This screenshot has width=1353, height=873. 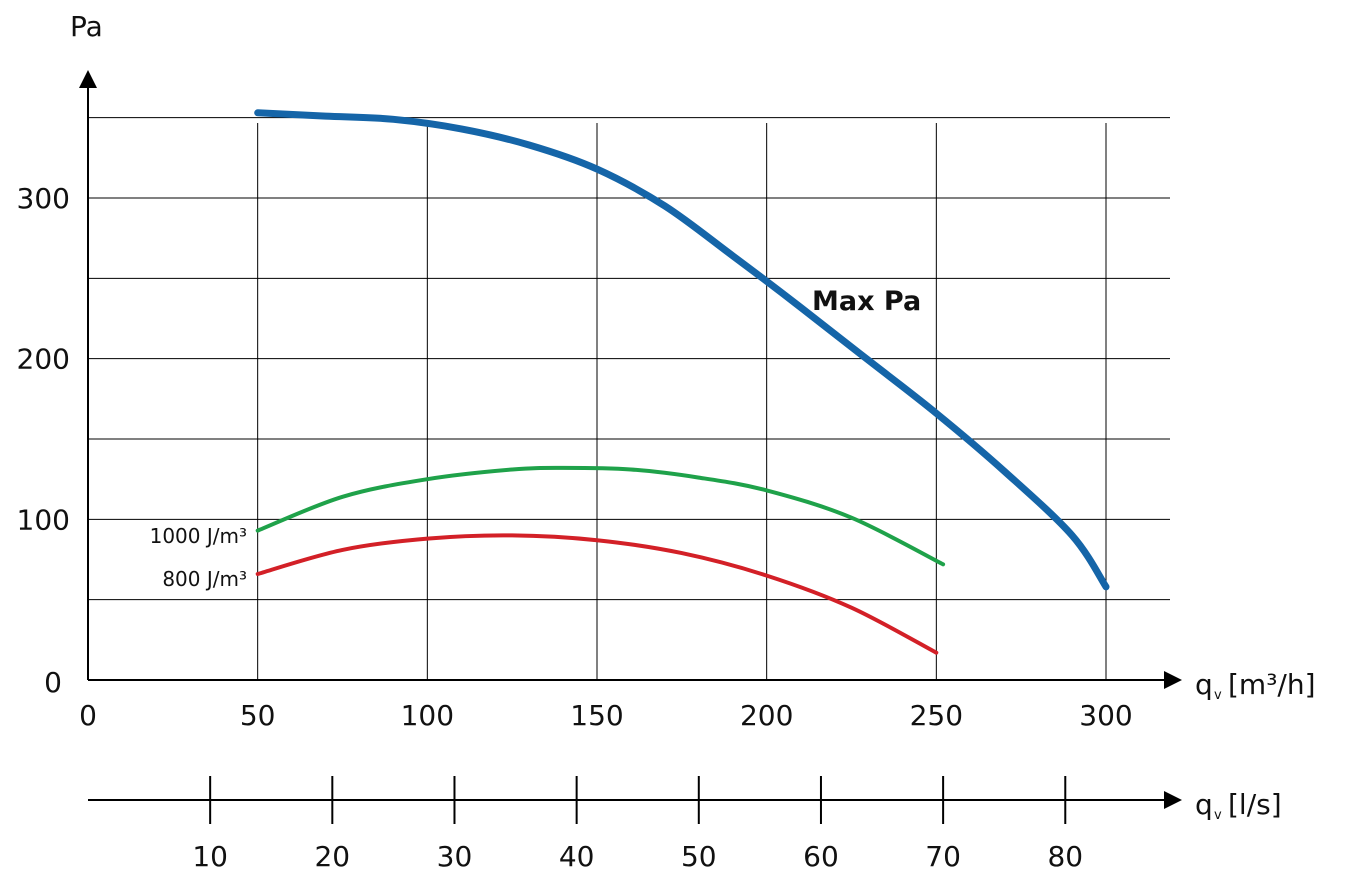 I want to click on y-tick-label-0: 0, so click(x=53, y=682).